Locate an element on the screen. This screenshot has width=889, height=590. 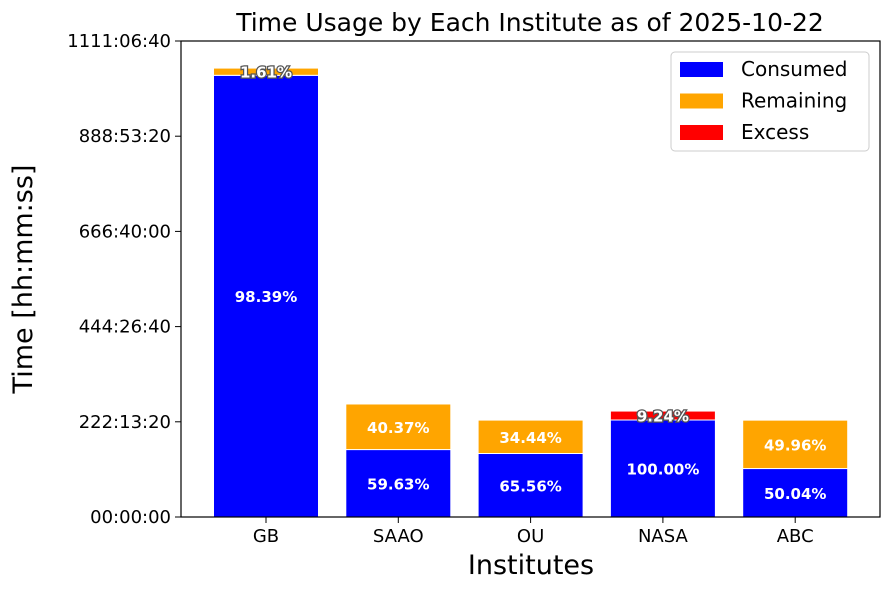
y-tick-label: 666:40:00 is located at coordinates (125, 231).